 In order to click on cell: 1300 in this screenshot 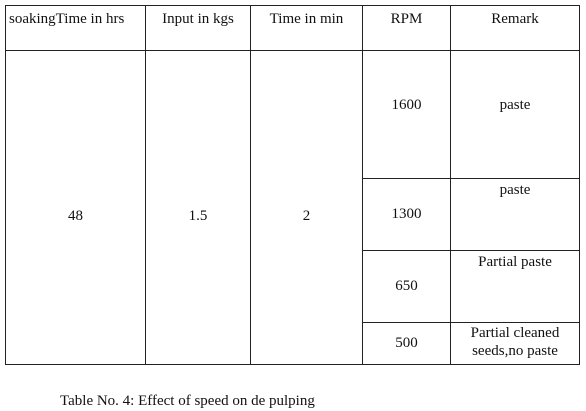, I will do `click(406, 214)`.